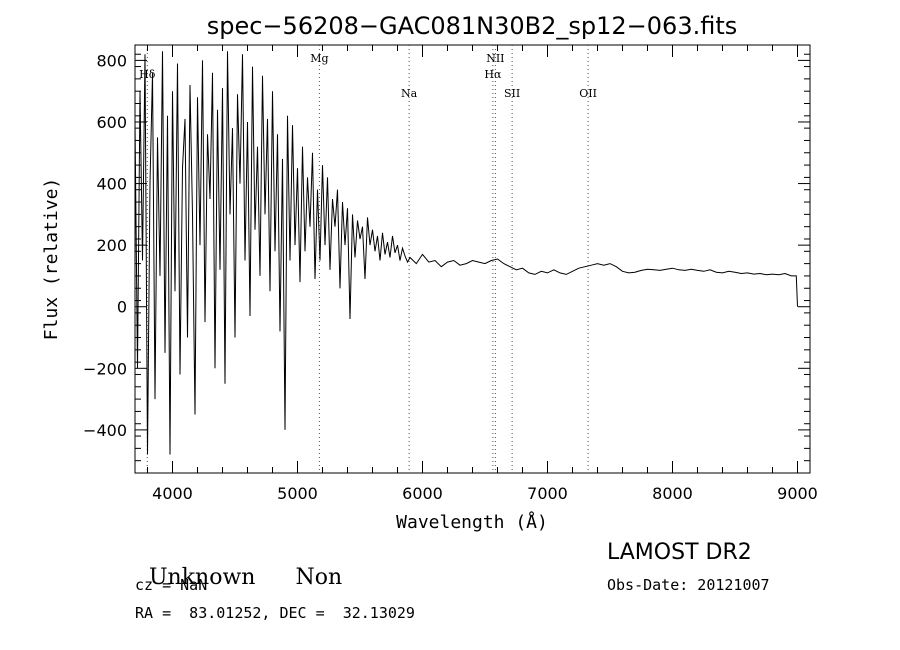 The width and height of the screenshot is (900, 650). Describe the element at coordinates (111, 122) in the screenshot. I see `y-tick-label: 600` at that location.